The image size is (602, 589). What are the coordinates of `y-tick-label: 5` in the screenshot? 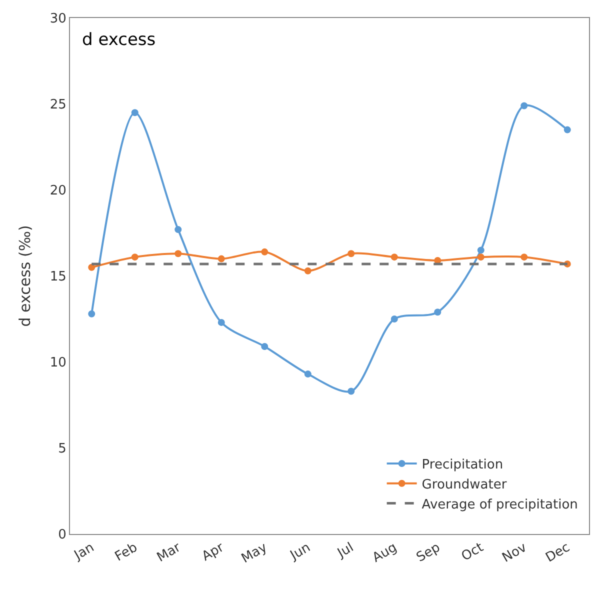 It's located at (62, 449).